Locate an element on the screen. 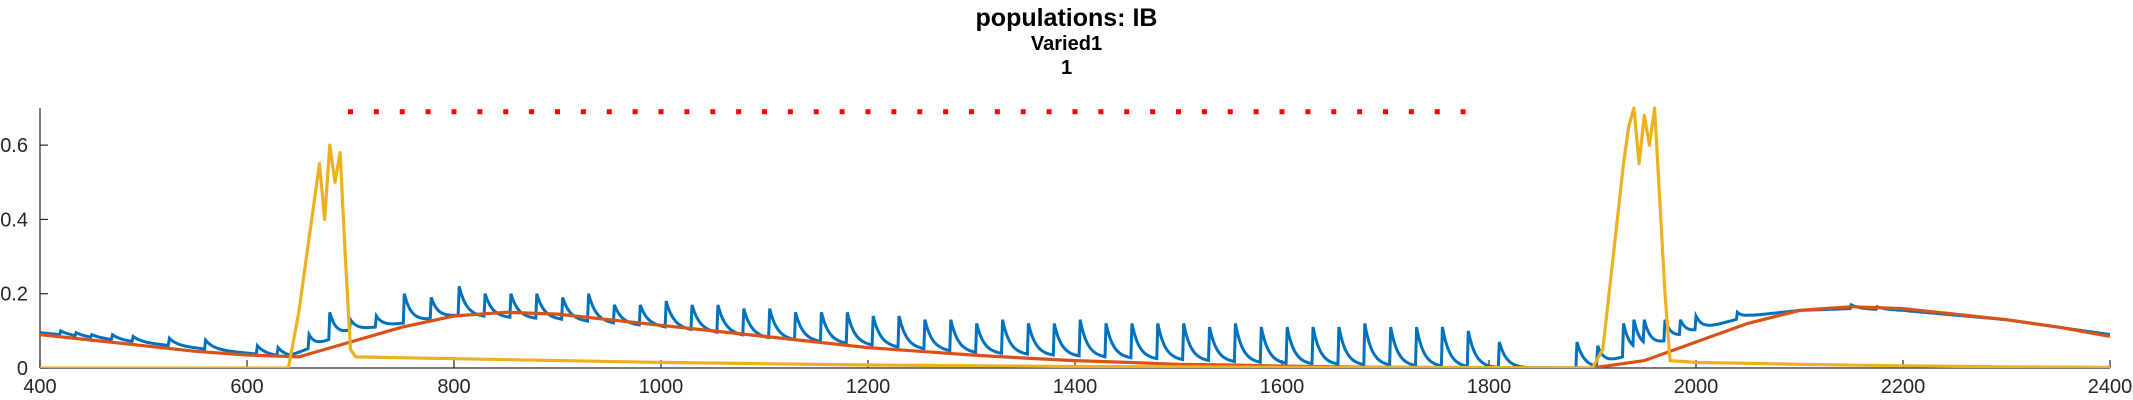 This screenshot has height=400, width=2133. chart-title: populations: IB is located at coordinates (1066, 18).